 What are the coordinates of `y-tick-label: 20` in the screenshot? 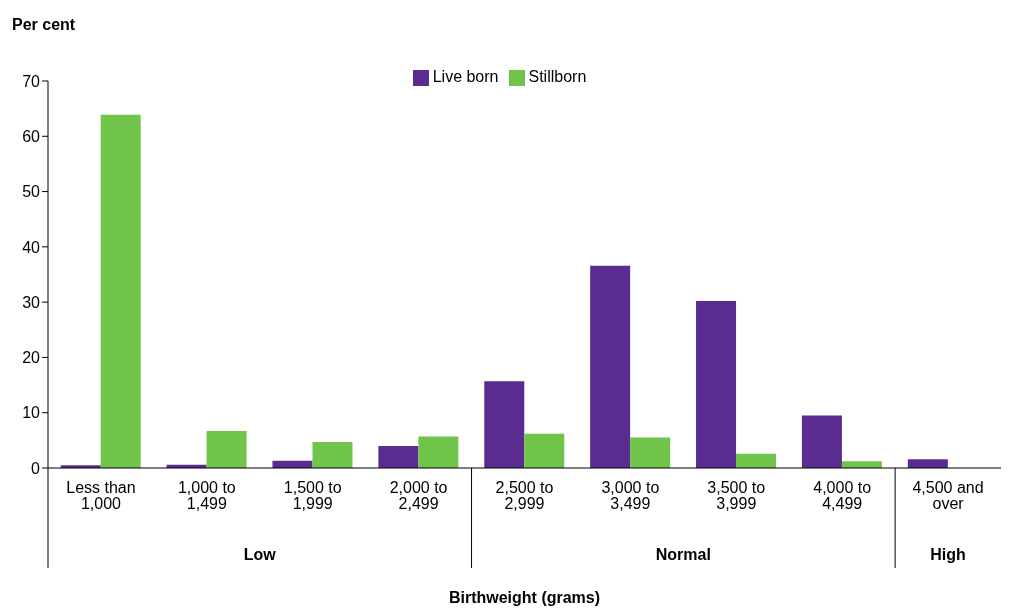 It's located at (31, 358).